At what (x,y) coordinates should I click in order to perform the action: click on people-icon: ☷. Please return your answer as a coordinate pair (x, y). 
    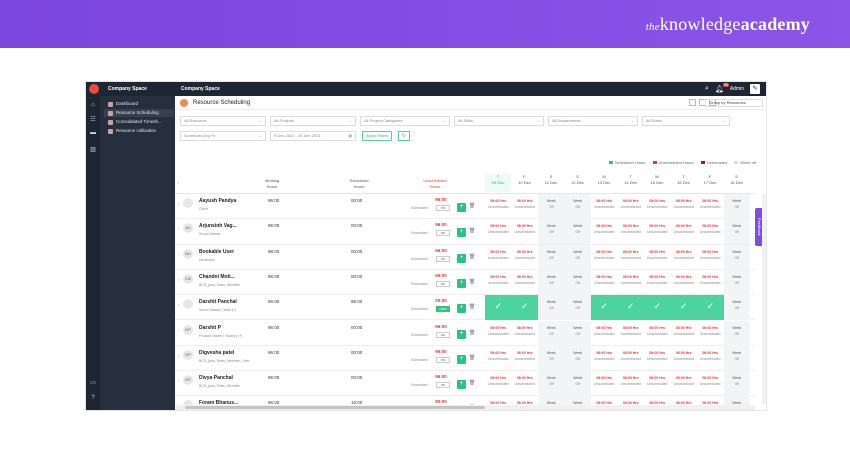
    Looking at the image, I should click on (93, 120).